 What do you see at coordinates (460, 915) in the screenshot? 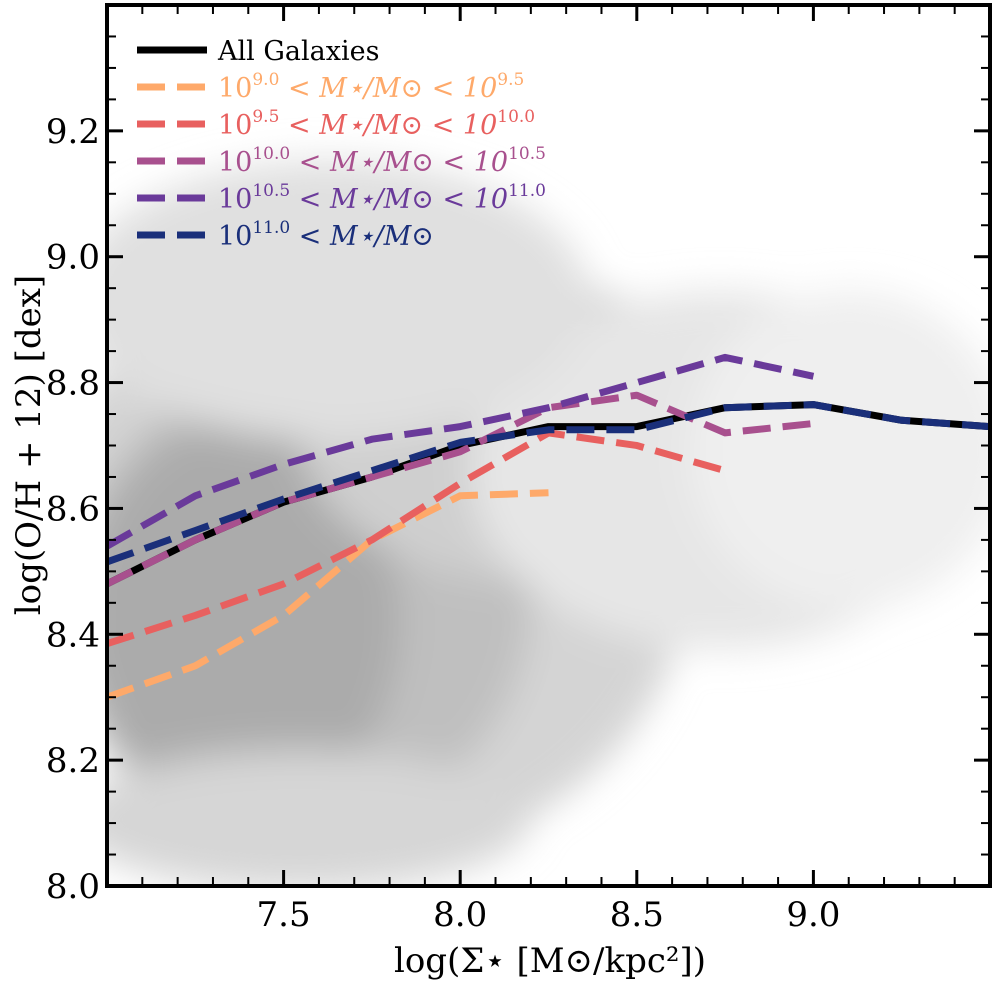
I see `x-tick-label: 8.0` at bounding box center [460, 915].